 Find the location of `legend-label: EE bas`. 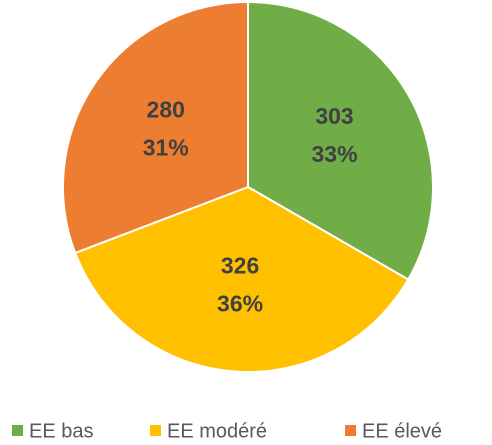

legend-label: EE bas is located at coordinates (61, 431).